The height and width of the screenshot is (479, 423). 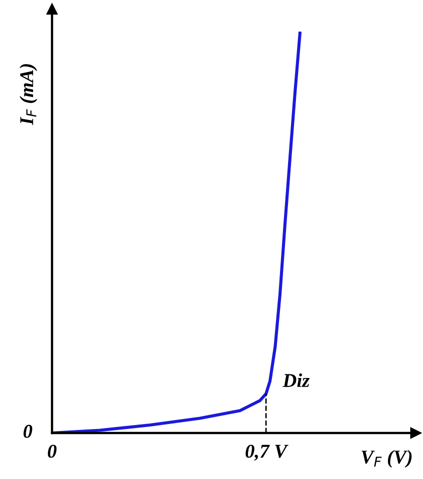 What do you see at coordinates (29, 95) in the screenshot?
I see `y-axis-title: I$_{F}$ (mA)` at bounding box center [29, 95].